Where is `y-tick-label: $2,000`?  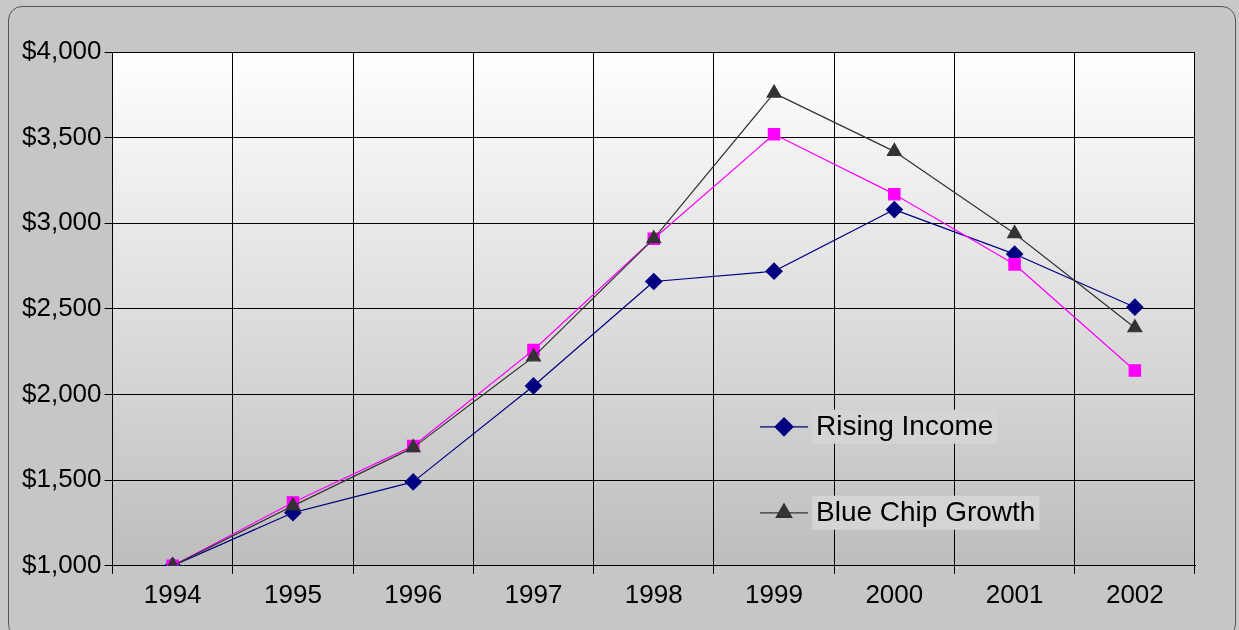
y-tick-label: $2,000 is located at coordinates (61, 392).